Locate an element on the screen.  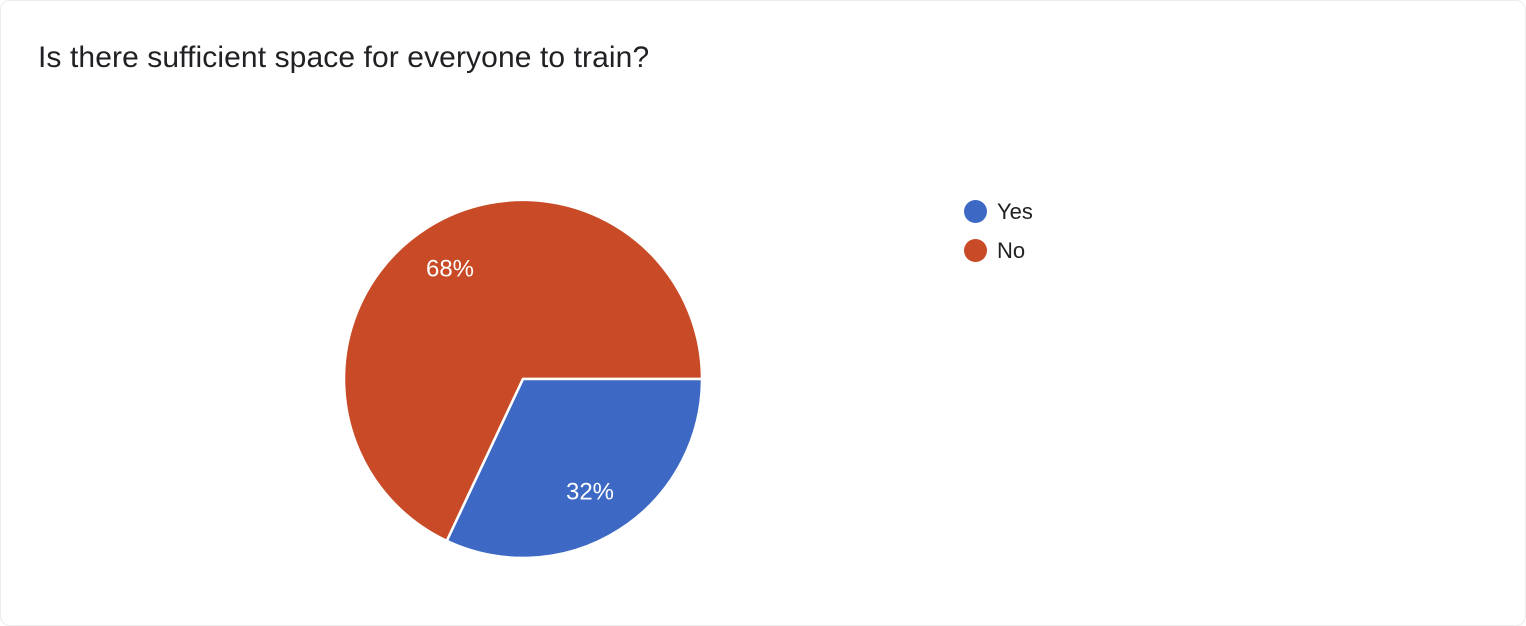
legend-item-yes: Yes is located at coordinates (998, 211).